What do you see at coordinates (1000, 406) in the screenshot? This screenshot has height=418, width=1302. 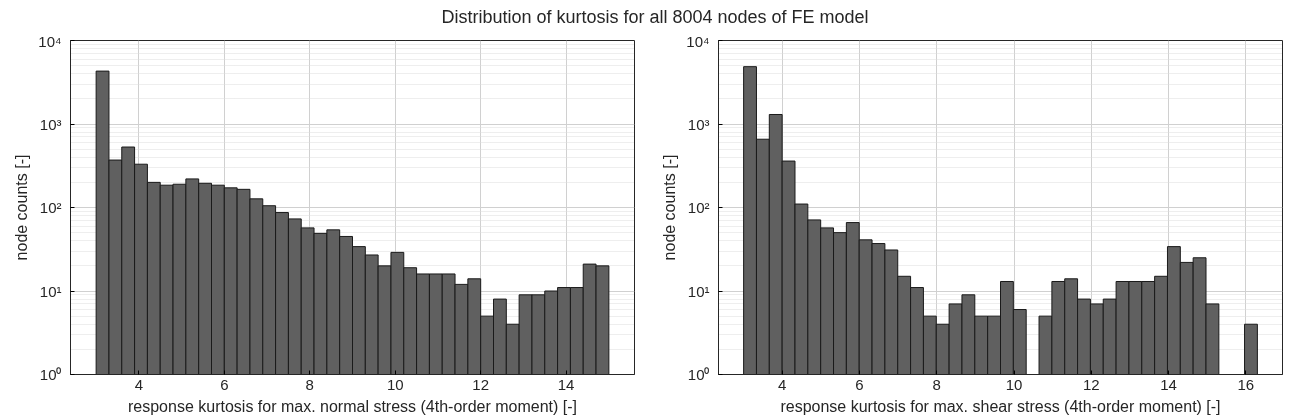 I see `x-axis-title: response kurtosis for max. shear stress (4th-order moment) [-]` at bounding box center [1000, 406].